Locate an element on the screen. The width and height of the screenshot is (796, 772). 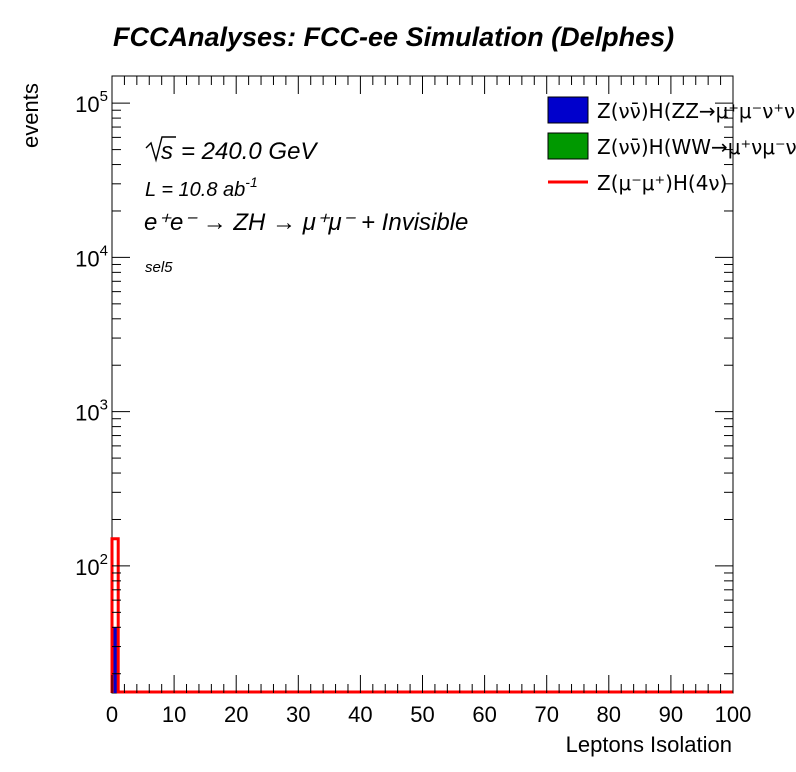
x-axis-label: Leptons Isolation is located at coordinates (649, 744).